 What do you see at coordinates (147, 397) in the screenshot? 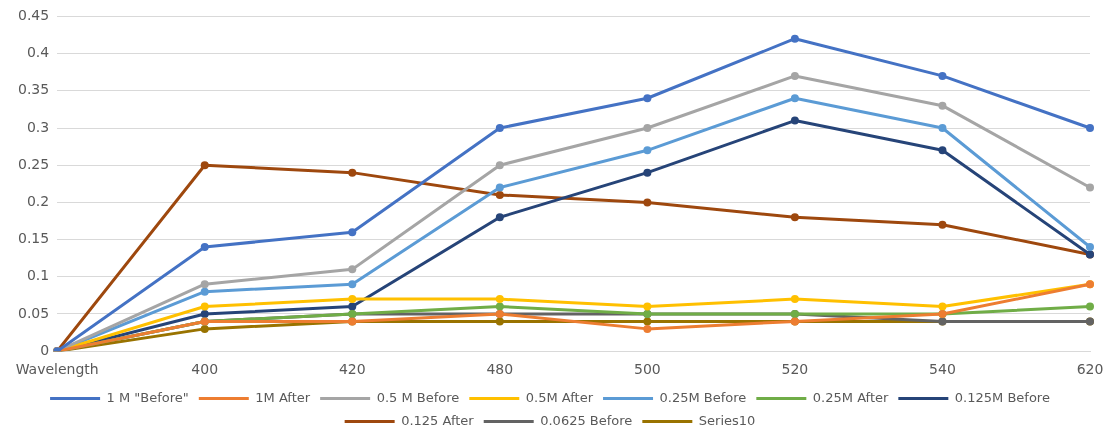
I see `legend-label: 1 M "Before"` at bounding box center [147, 397].